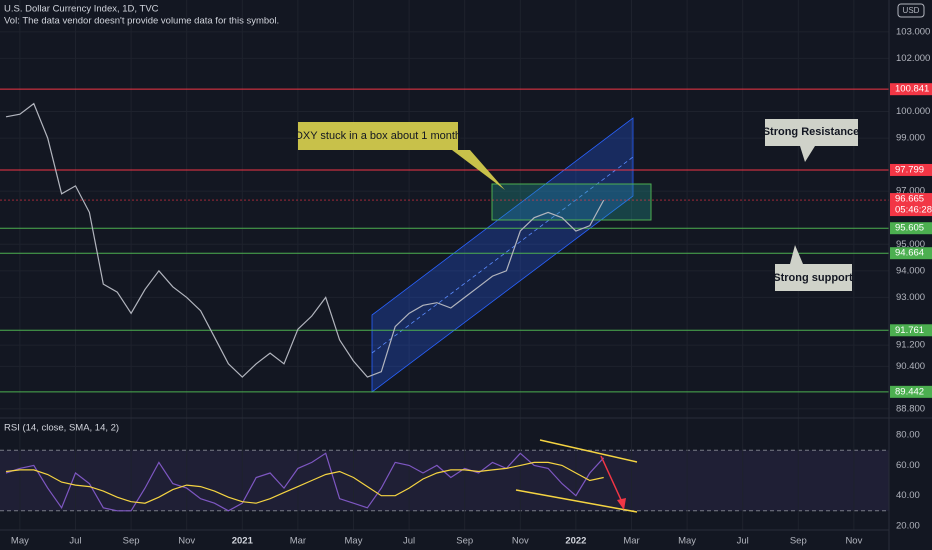  Describe the element at coordinates (621, 504) in the screenshot. I see `arrow-head` at that location.